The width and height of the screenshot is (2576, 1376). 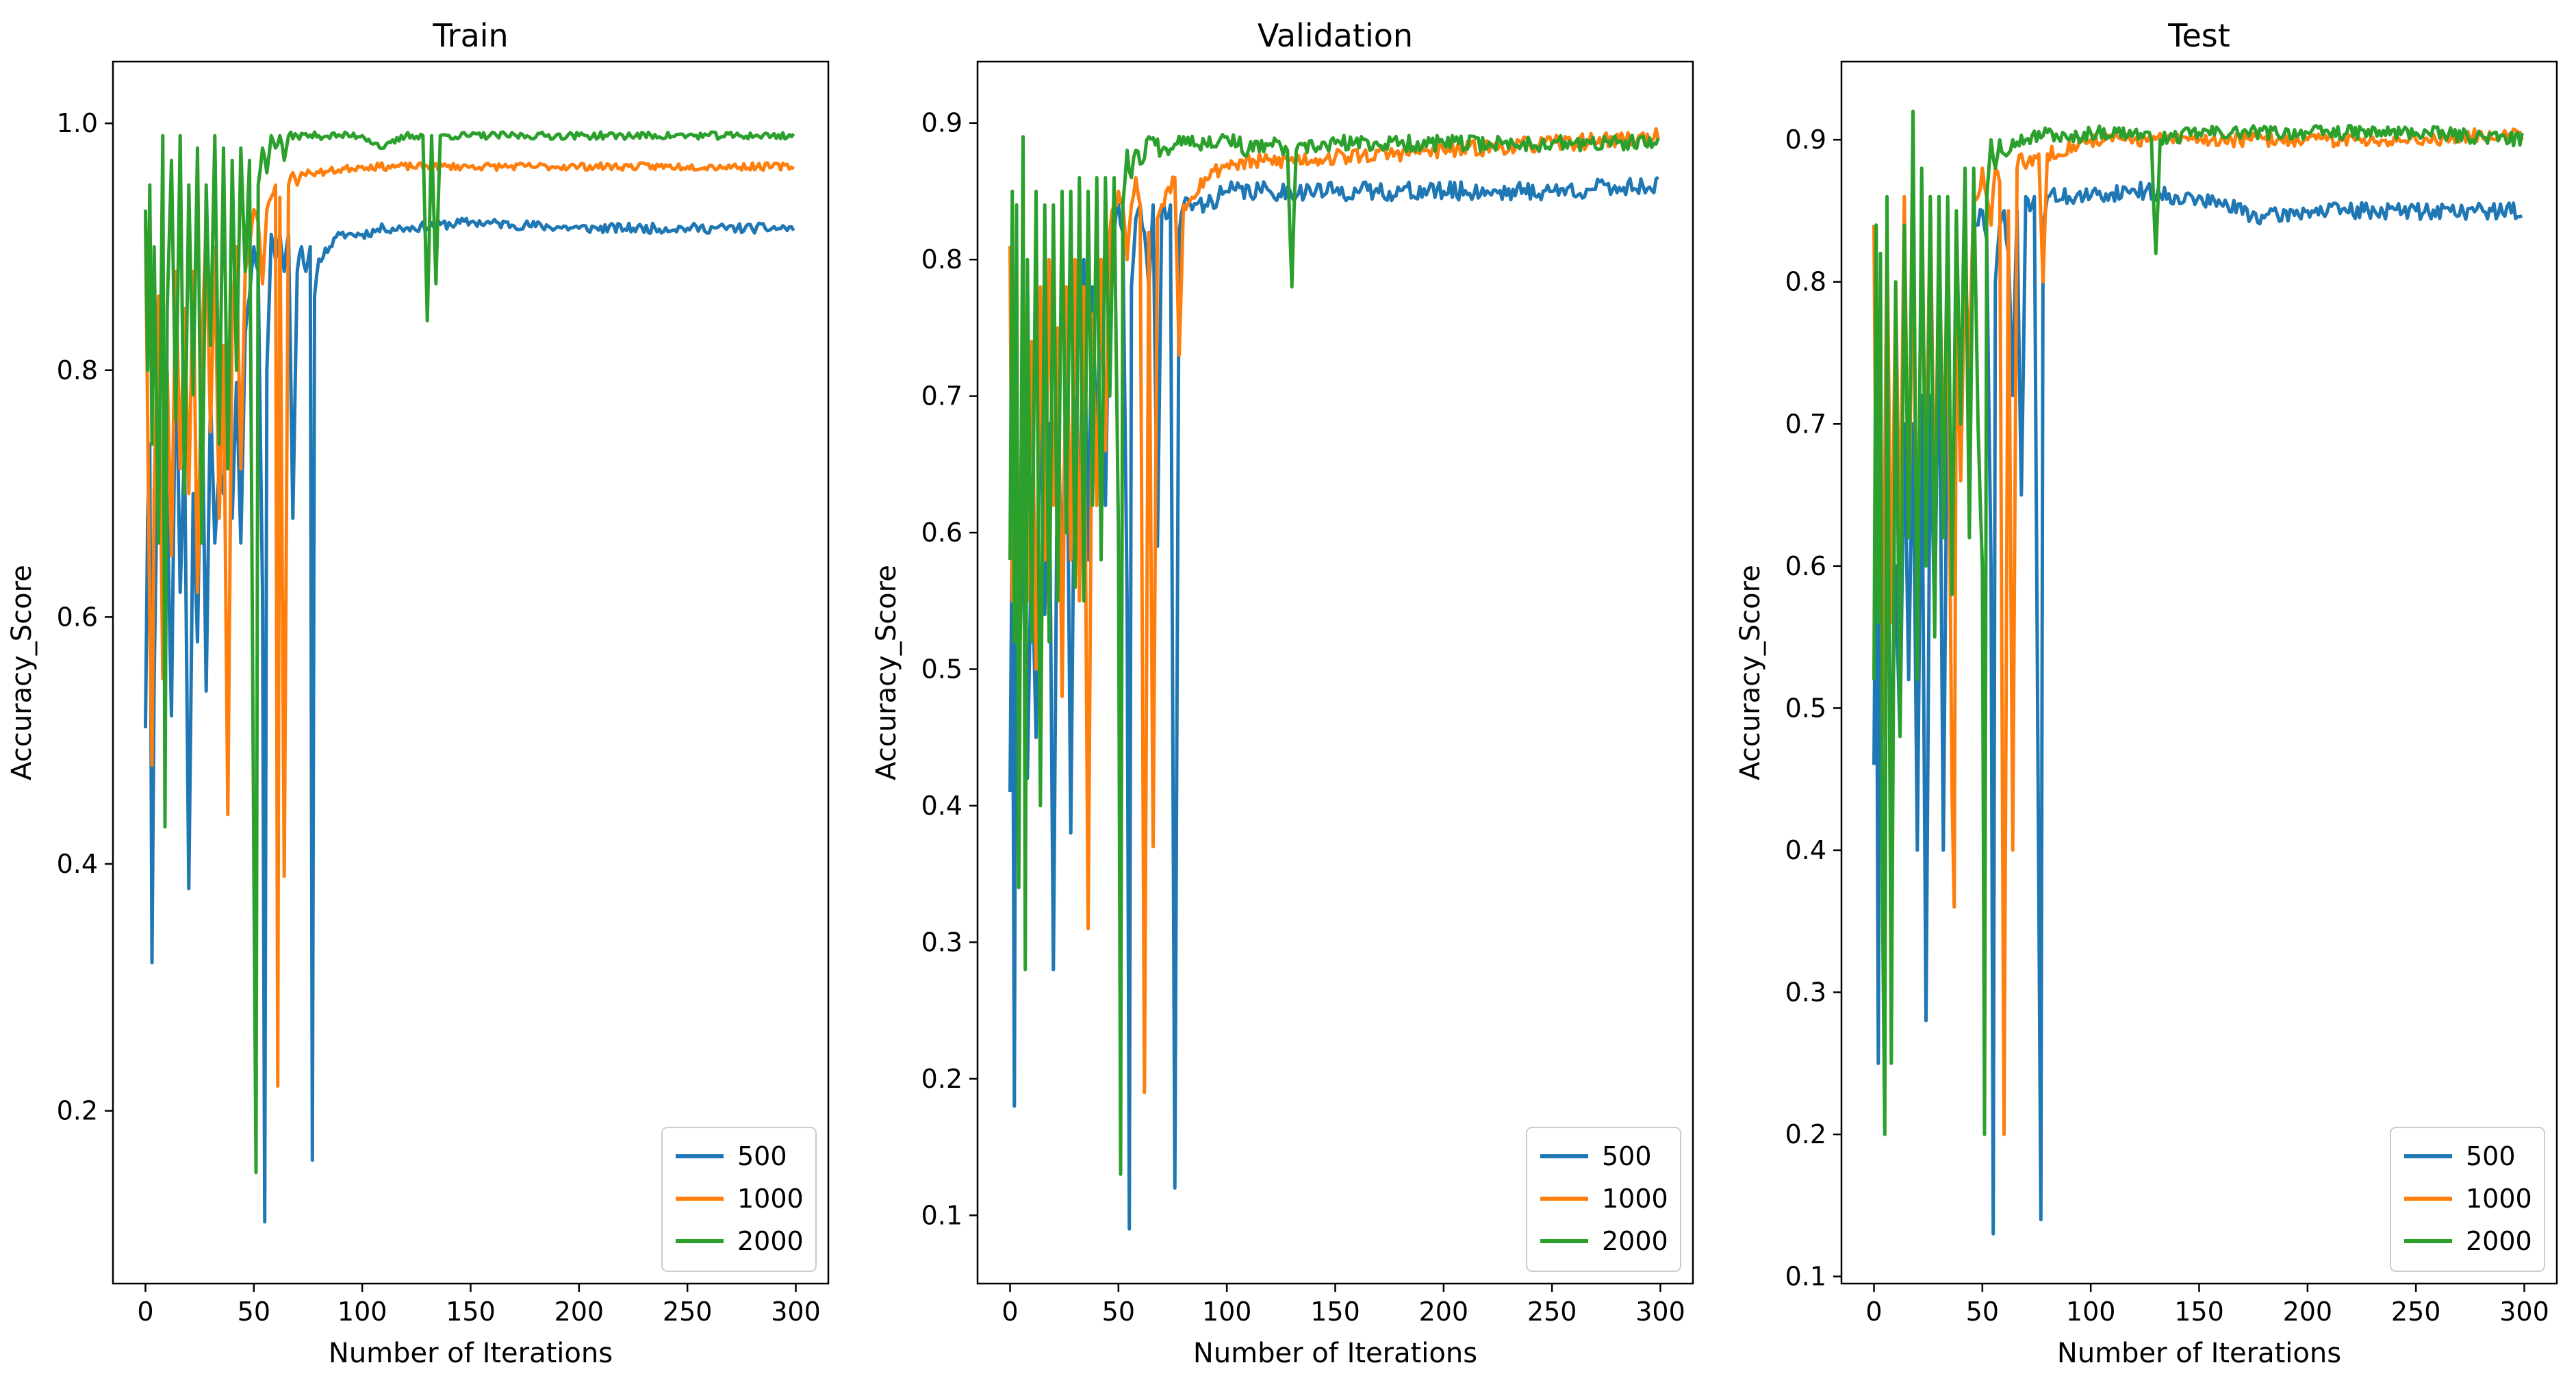 I want to click on y-tick-label: 1.0, so click(x=77, y=123).